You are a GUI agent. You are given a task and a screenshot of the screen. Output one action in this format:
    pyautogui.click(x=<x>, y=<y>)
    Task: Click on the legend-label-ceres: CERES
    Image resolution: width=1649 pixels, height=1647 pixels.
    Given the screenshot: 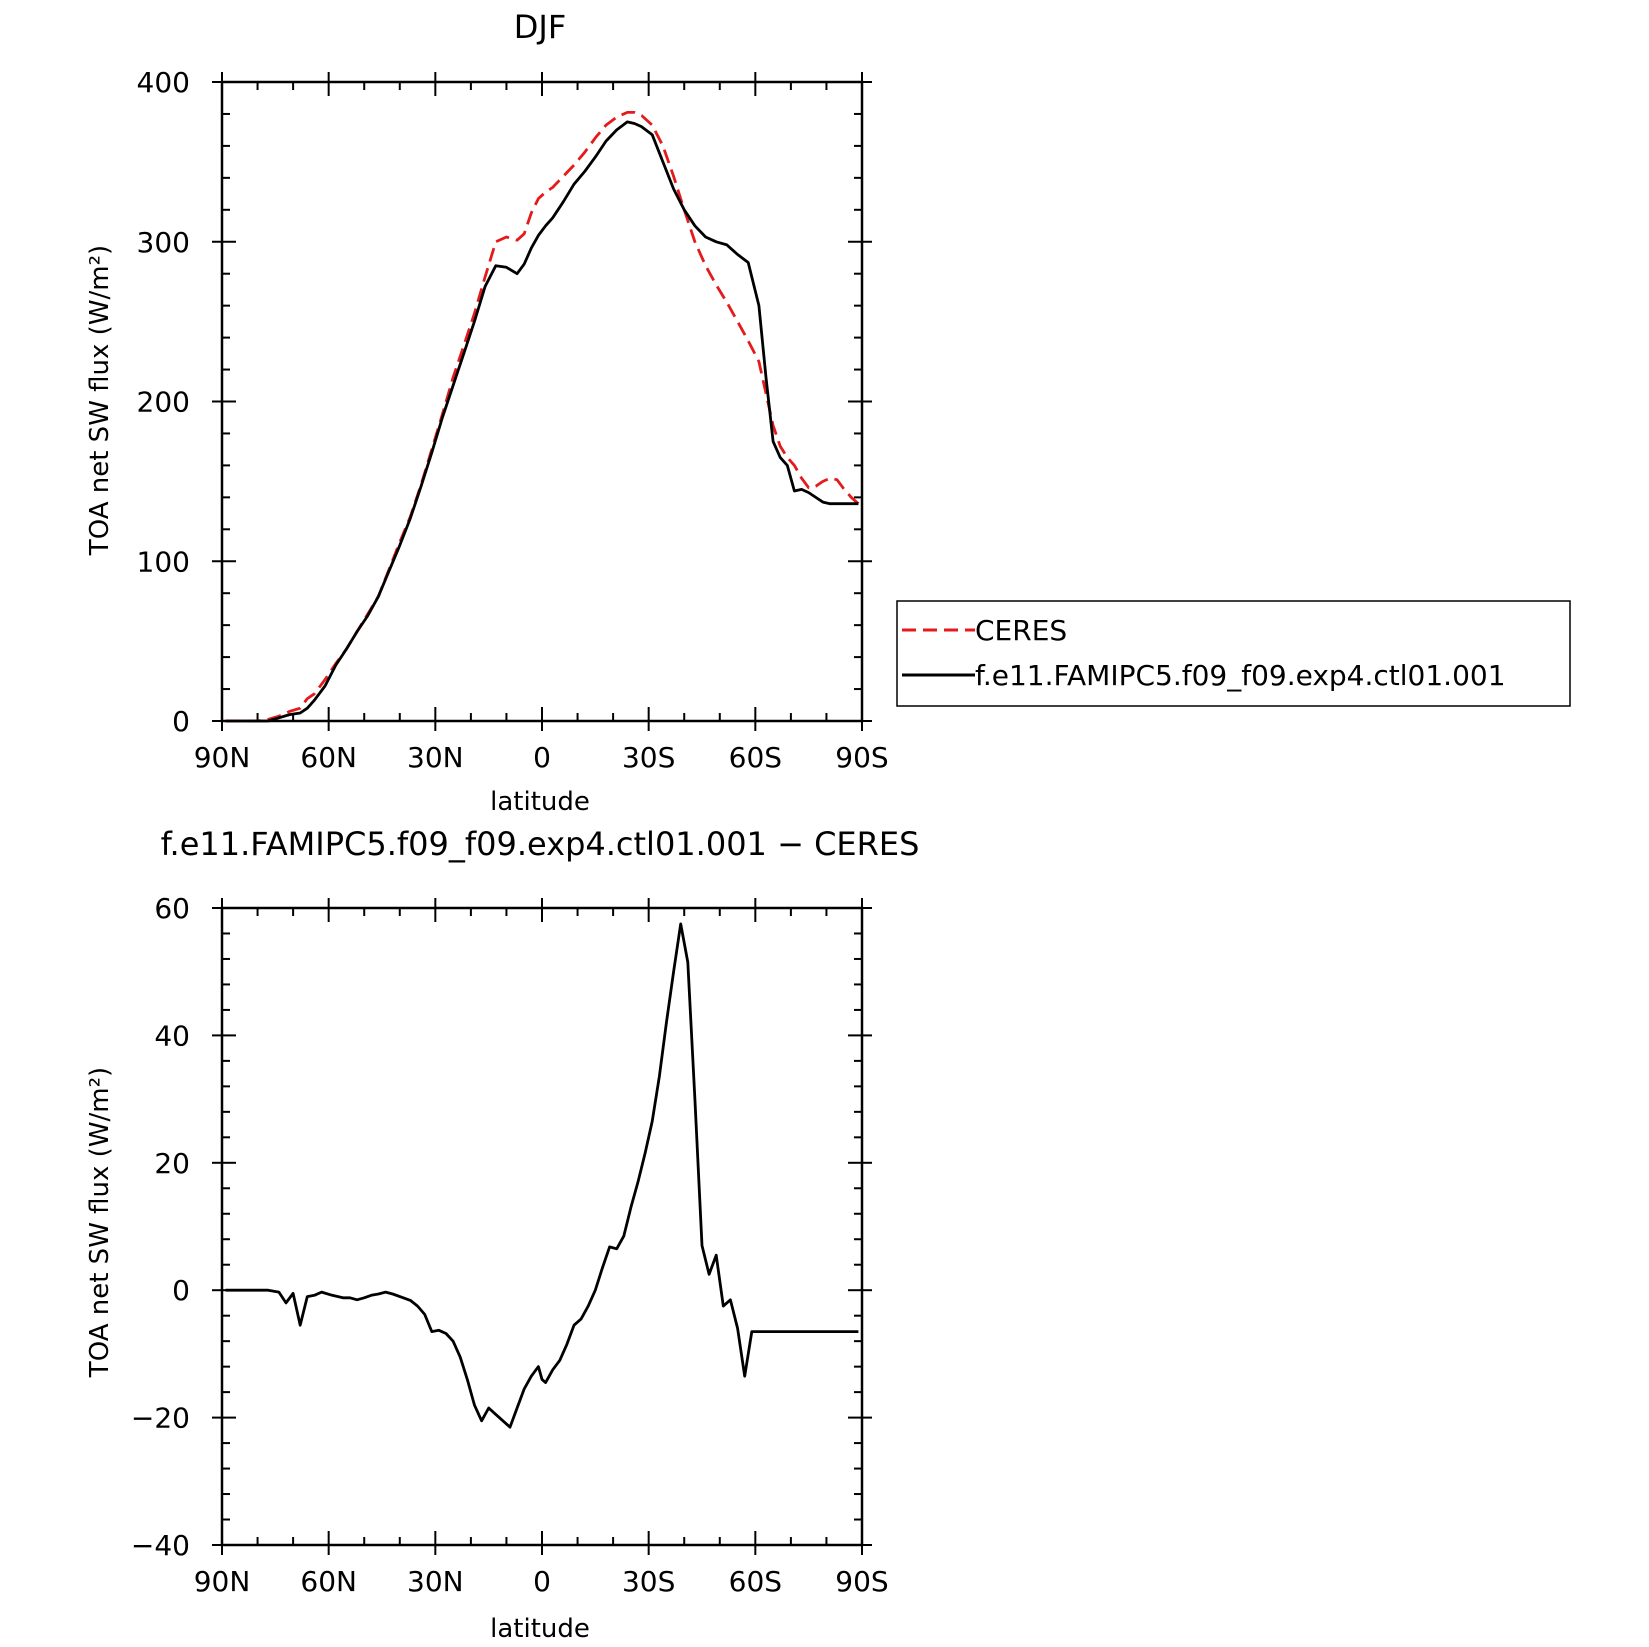 What is the action you would take?
    pyautogui.click(x=1021, y=630)
    